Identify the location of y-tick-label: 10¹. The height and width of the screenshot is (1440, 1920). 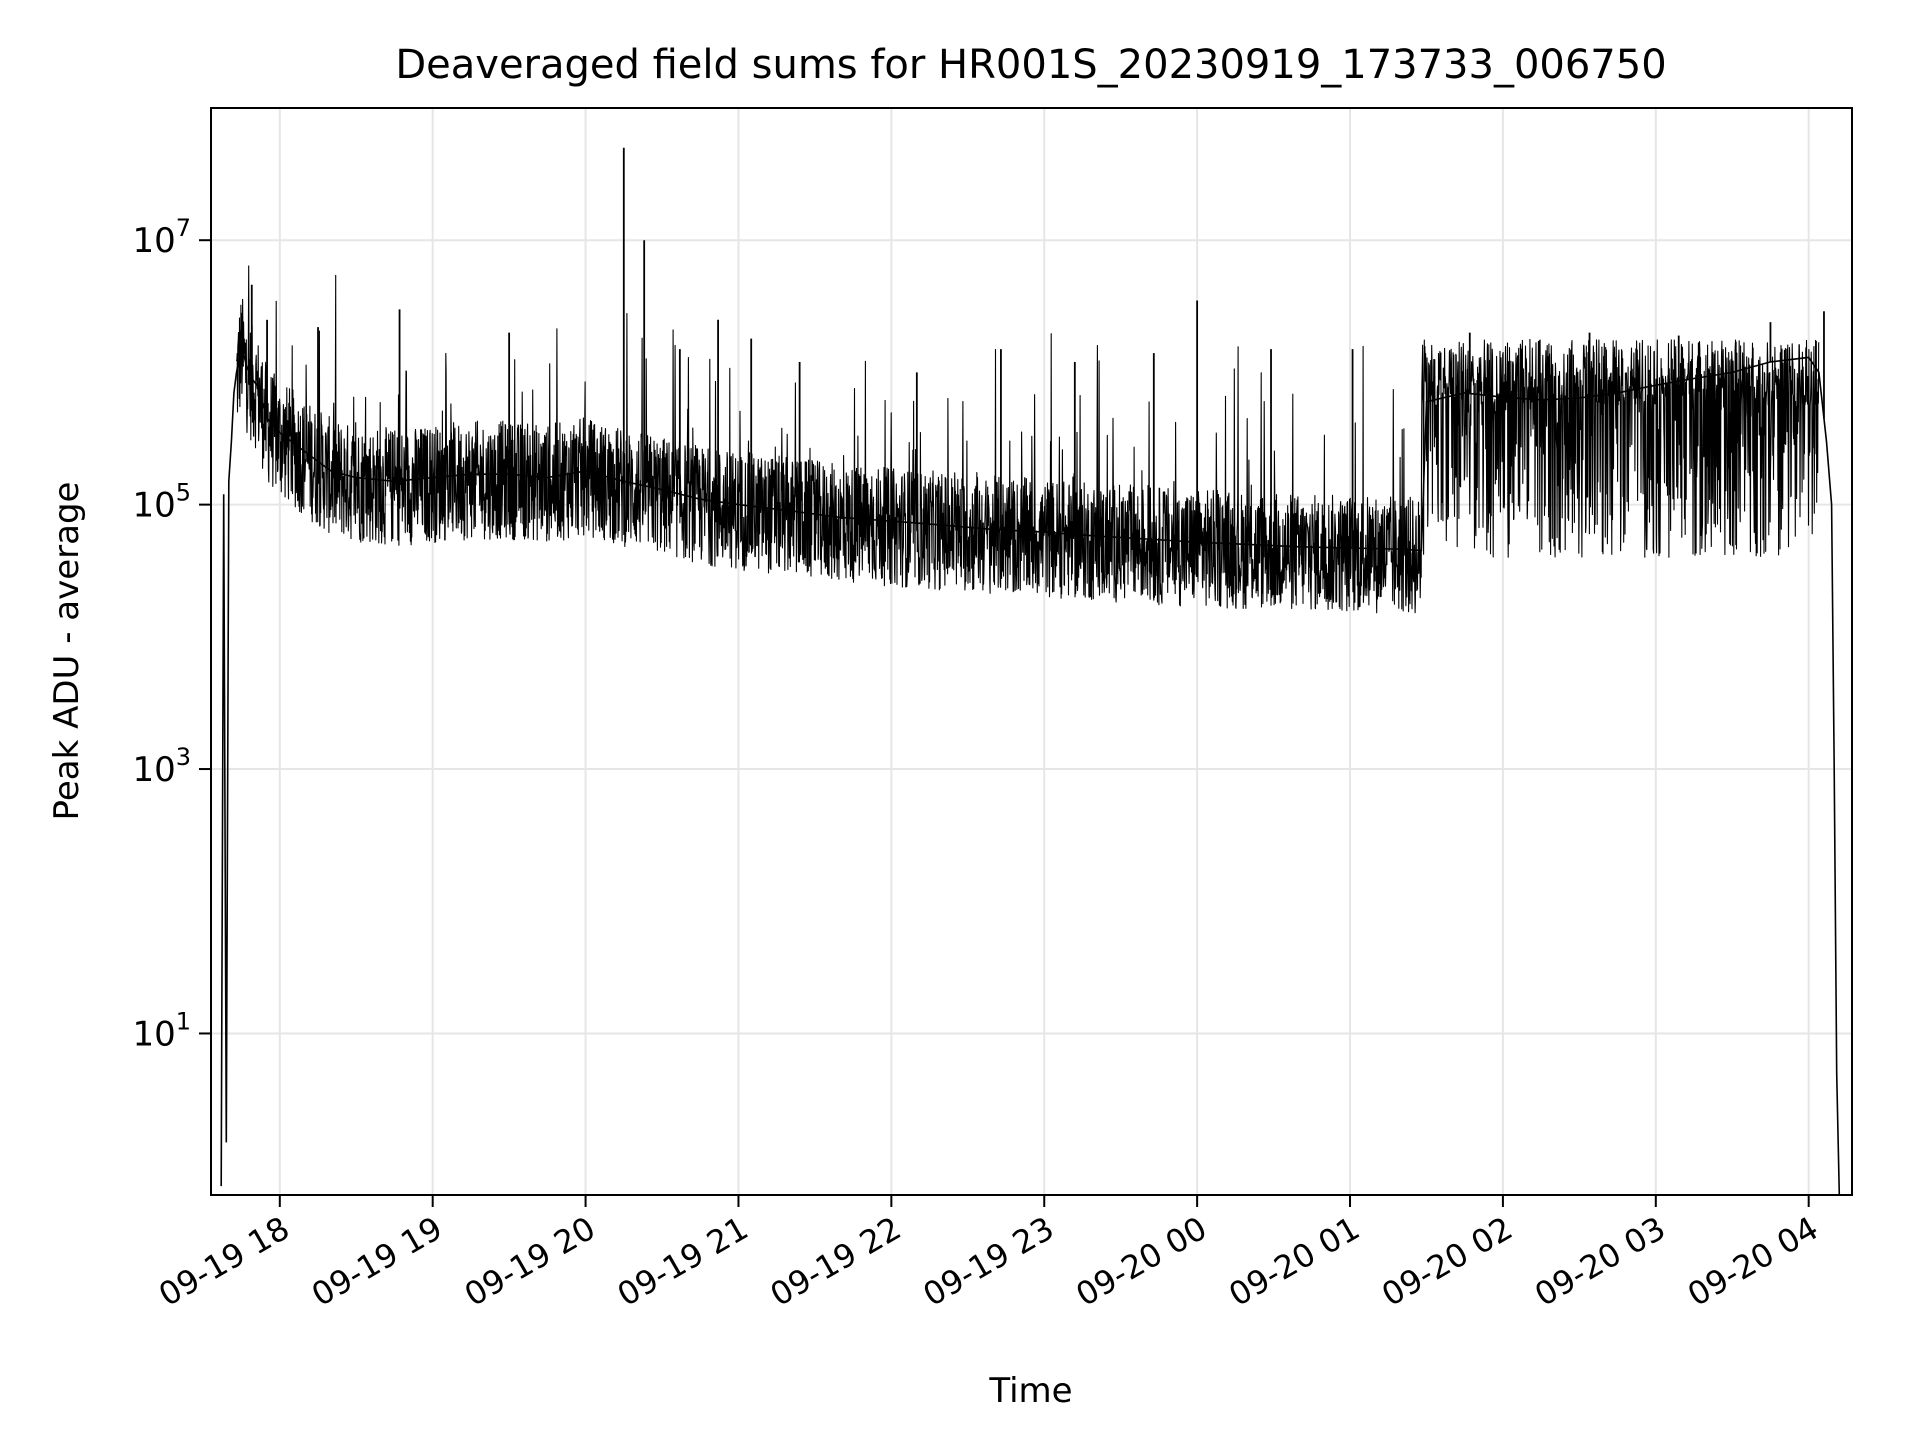
(161, 1030).